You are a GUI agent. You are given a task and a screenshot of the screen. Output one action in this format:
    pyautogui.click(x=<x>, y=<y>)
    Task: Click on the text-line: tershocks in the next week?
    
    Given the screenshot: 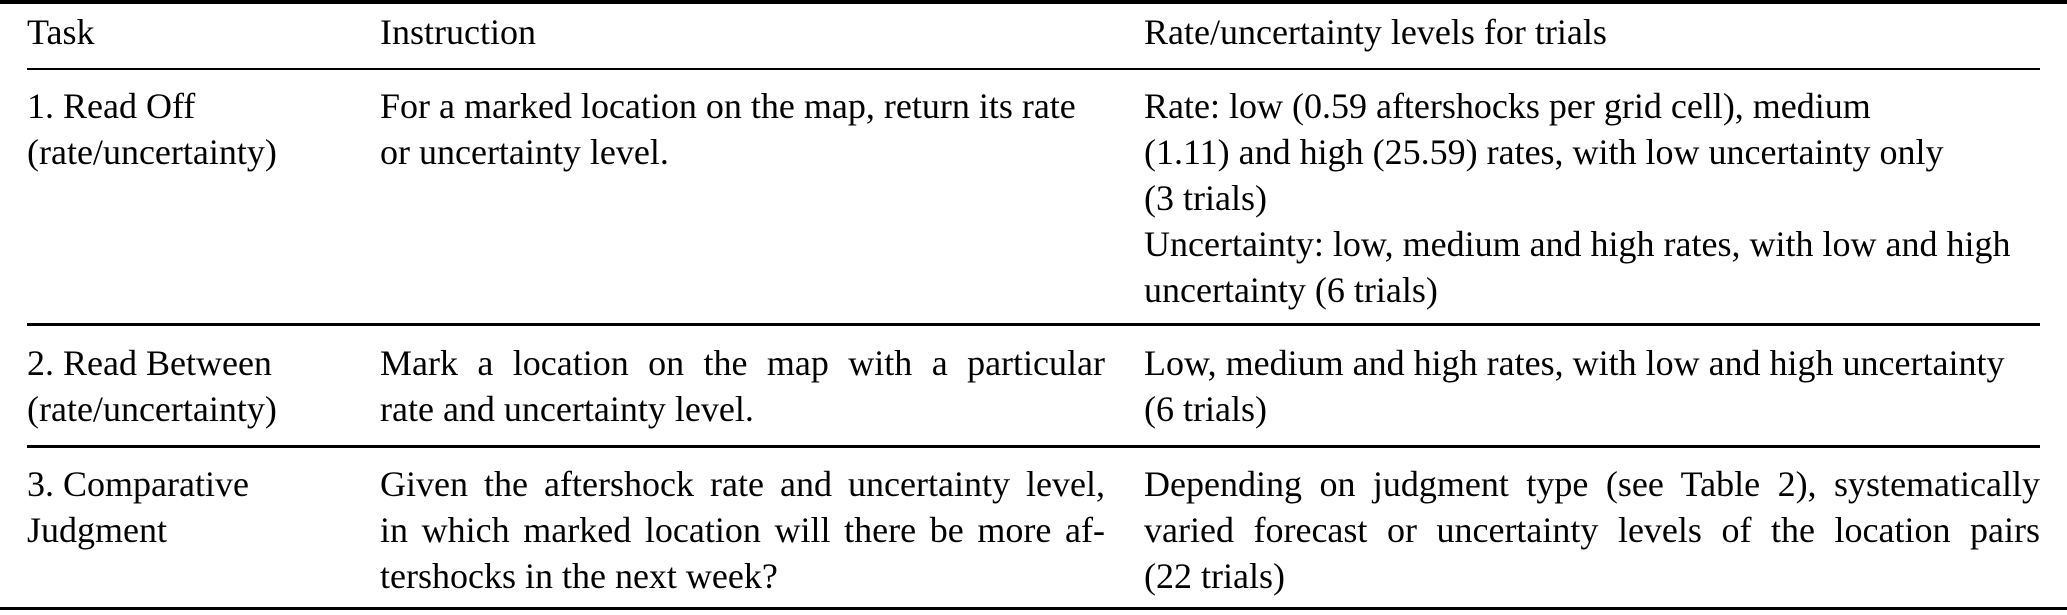 What is the action you would take?
    pyautogui.click(x=579, y=576)
    